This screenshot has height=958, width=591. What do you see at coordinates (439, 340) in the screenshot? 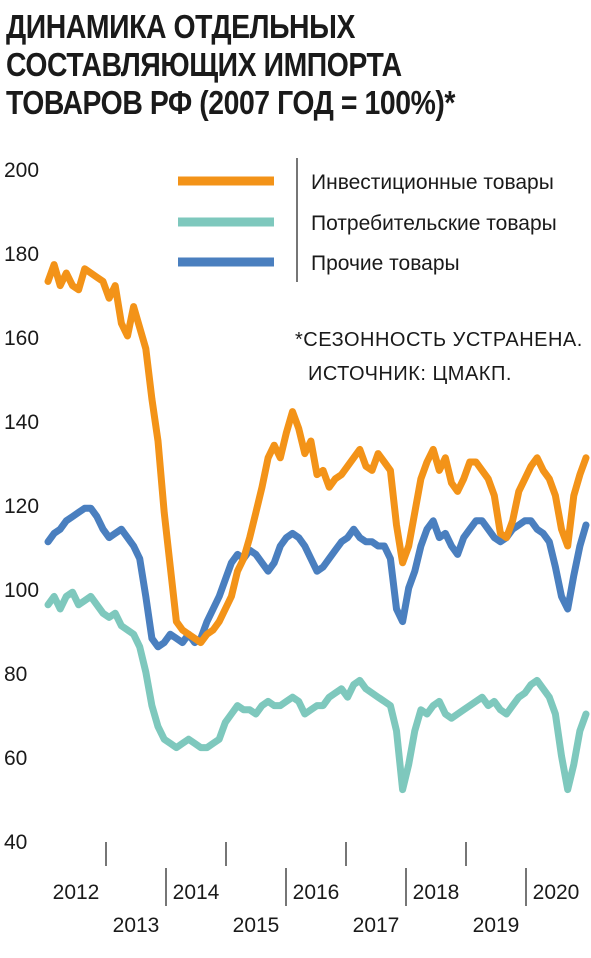
I see `note-seasonality: *СЕЗОННОСТЬ УСТРАНЕНА.` at bounding box center [439, 340].